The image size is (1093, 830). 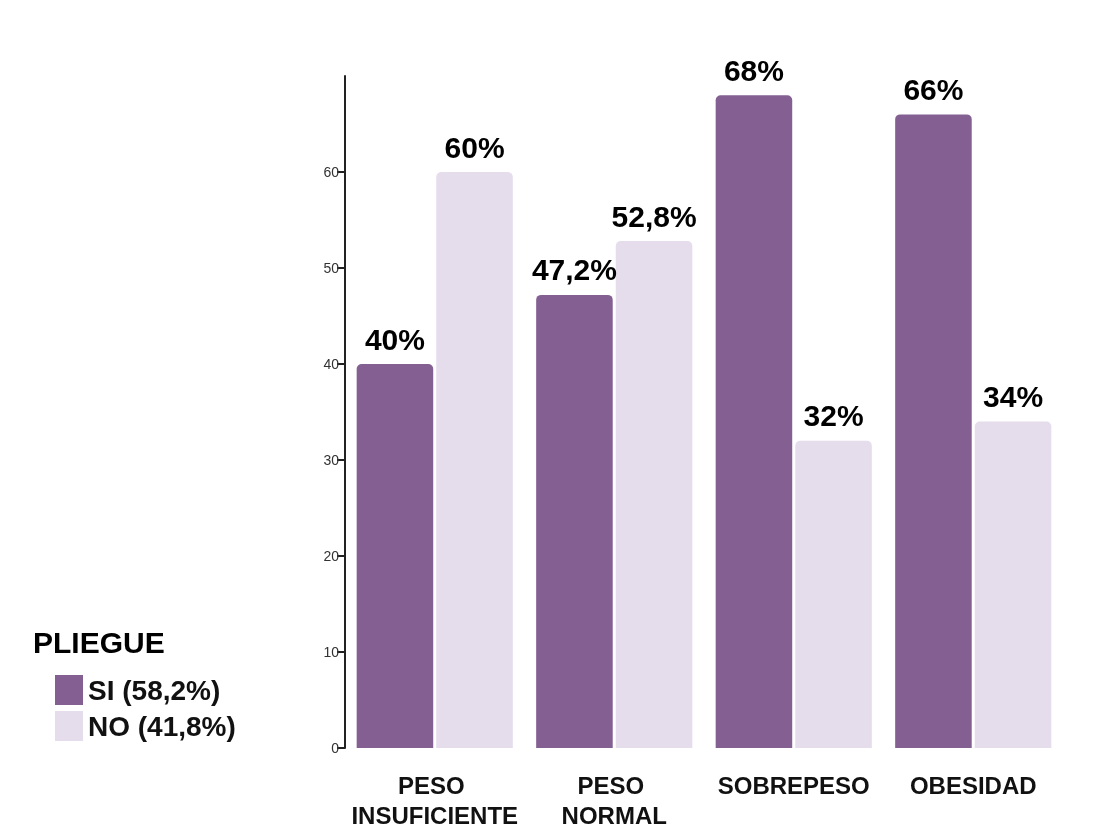 What do you see at coordinates (933, 89) in the screenshot?
I see `data-label: 66%` at bounding box center [933, 89].